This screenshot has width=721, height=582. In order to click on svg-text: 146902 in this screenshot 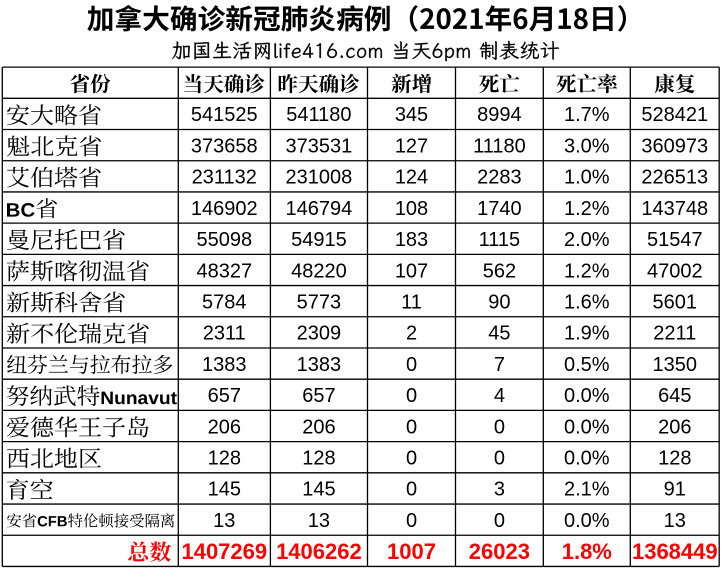, I will do `click(224, 209)`.